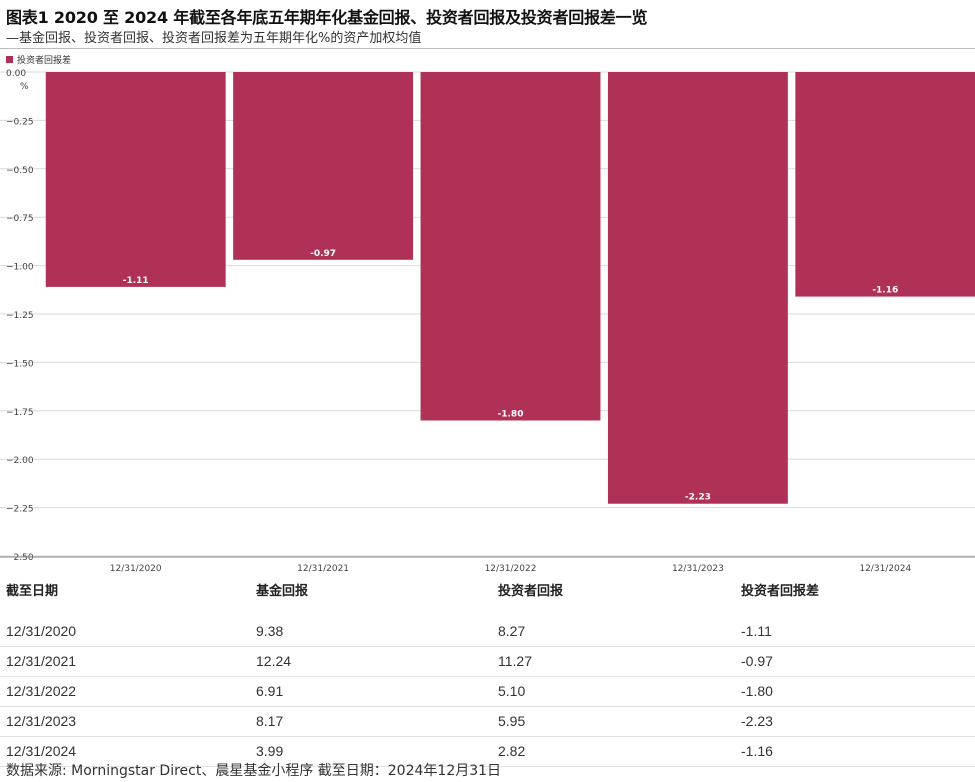 The image size is (975, 782). Describe the element at coordinates (20, 364) in the screenshot. I see `y-tick-label: −1.50` at that location.